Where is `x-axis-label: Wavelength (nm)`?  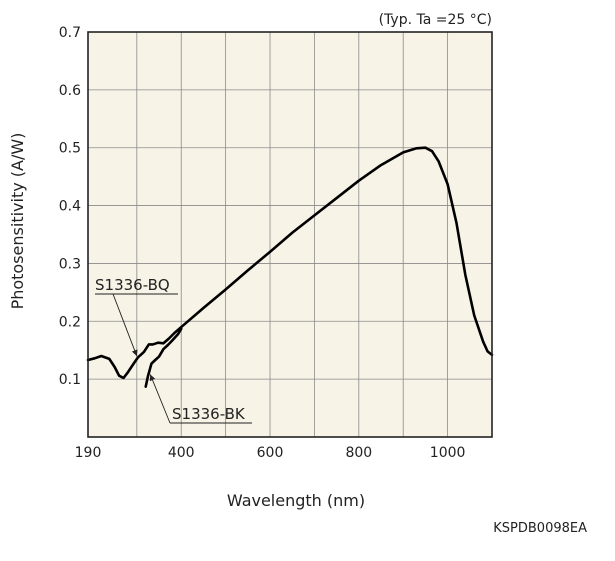
x-axis-label: Wavelength (nm) is located at coordinates (296, 500).